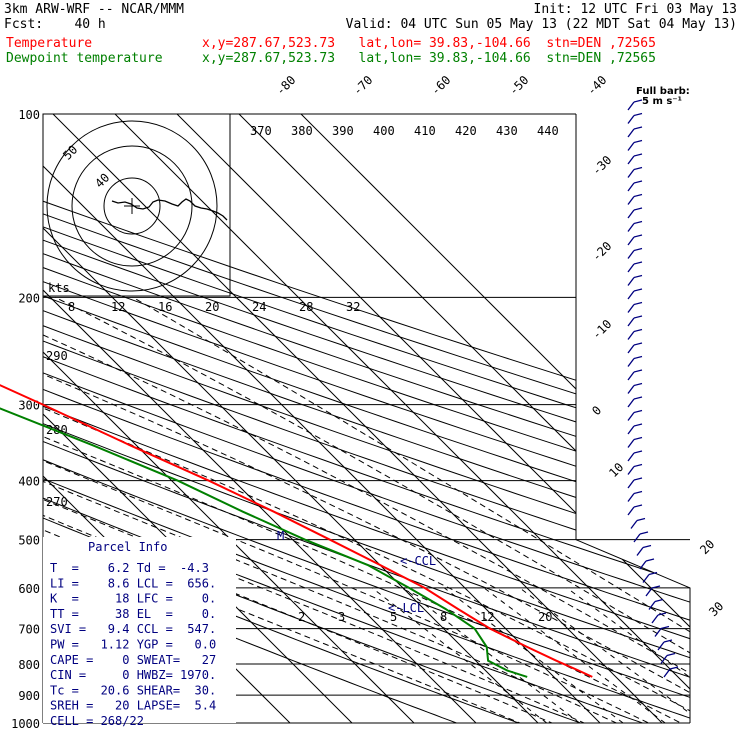  What do you see at coordinates (601, 329) in the screenshot?
I see `isotherm-label--10: -10` at bounding box center [601, 329].